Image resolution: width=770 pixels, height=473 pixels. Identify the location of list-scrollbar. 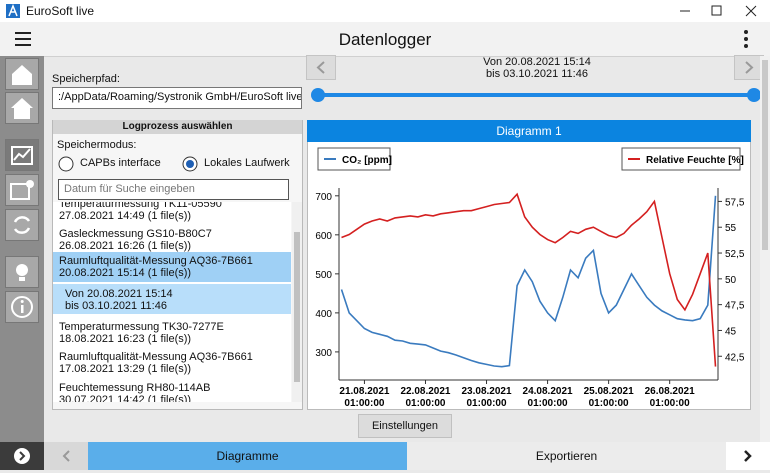
(297, 302).